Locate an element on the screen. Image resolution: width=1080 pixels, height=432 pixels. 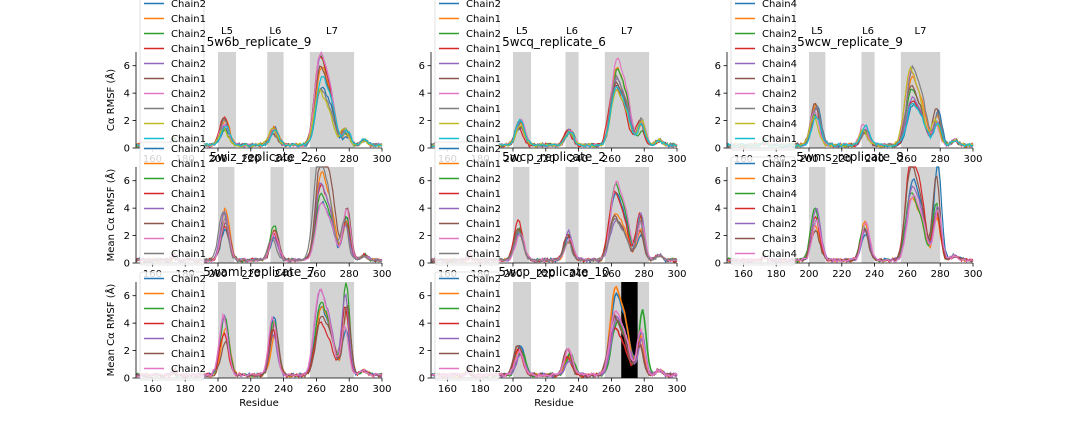
x-tick-label: 180 is located at coordinates (185, 389).